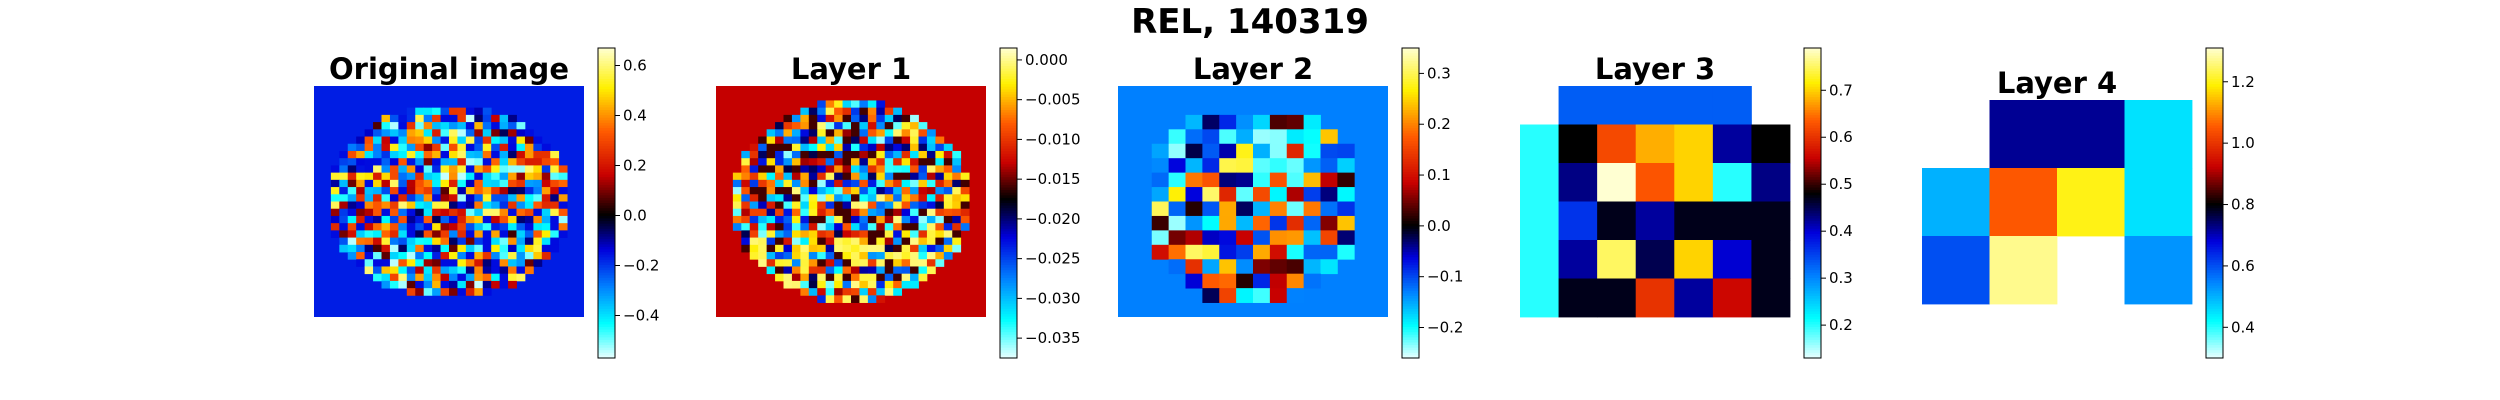 The width and height of the screenshot is (2500, 400). What do you see at coordinates (1445, 277) in the screenshot?
I see `colorbar-tick-label: −0.1` at bounding box center [1445, 277].